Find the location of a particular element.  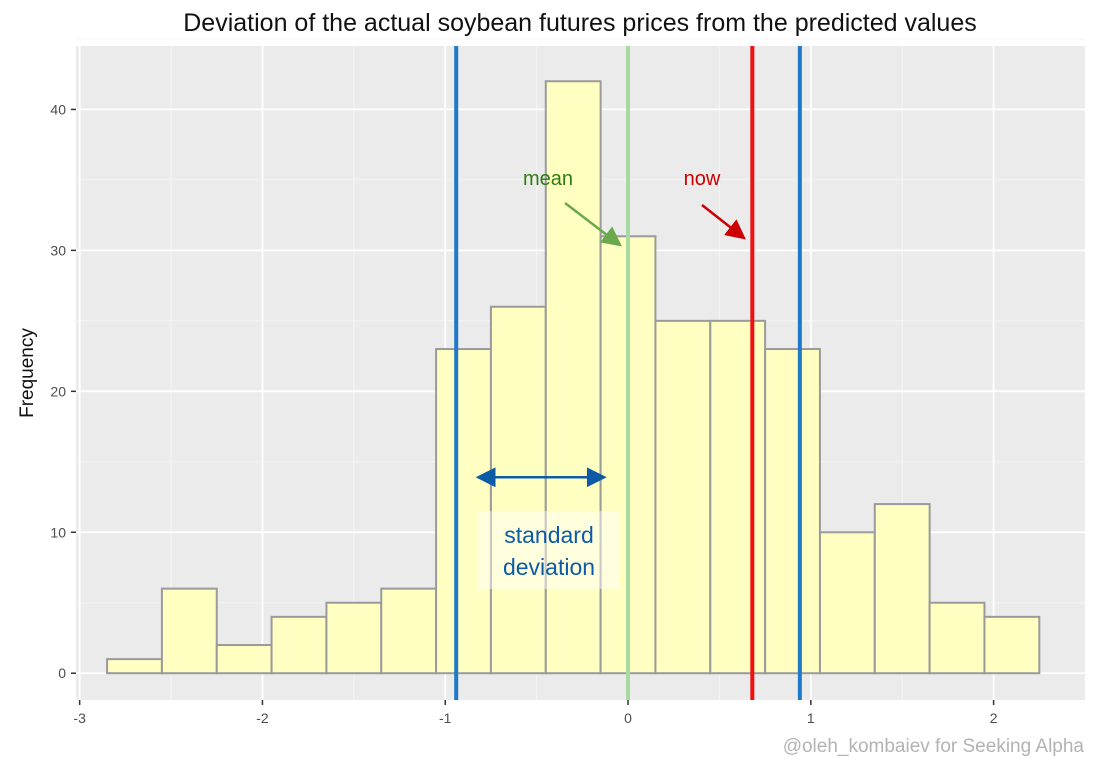

now-arrow is located at coordinates (723, 222).